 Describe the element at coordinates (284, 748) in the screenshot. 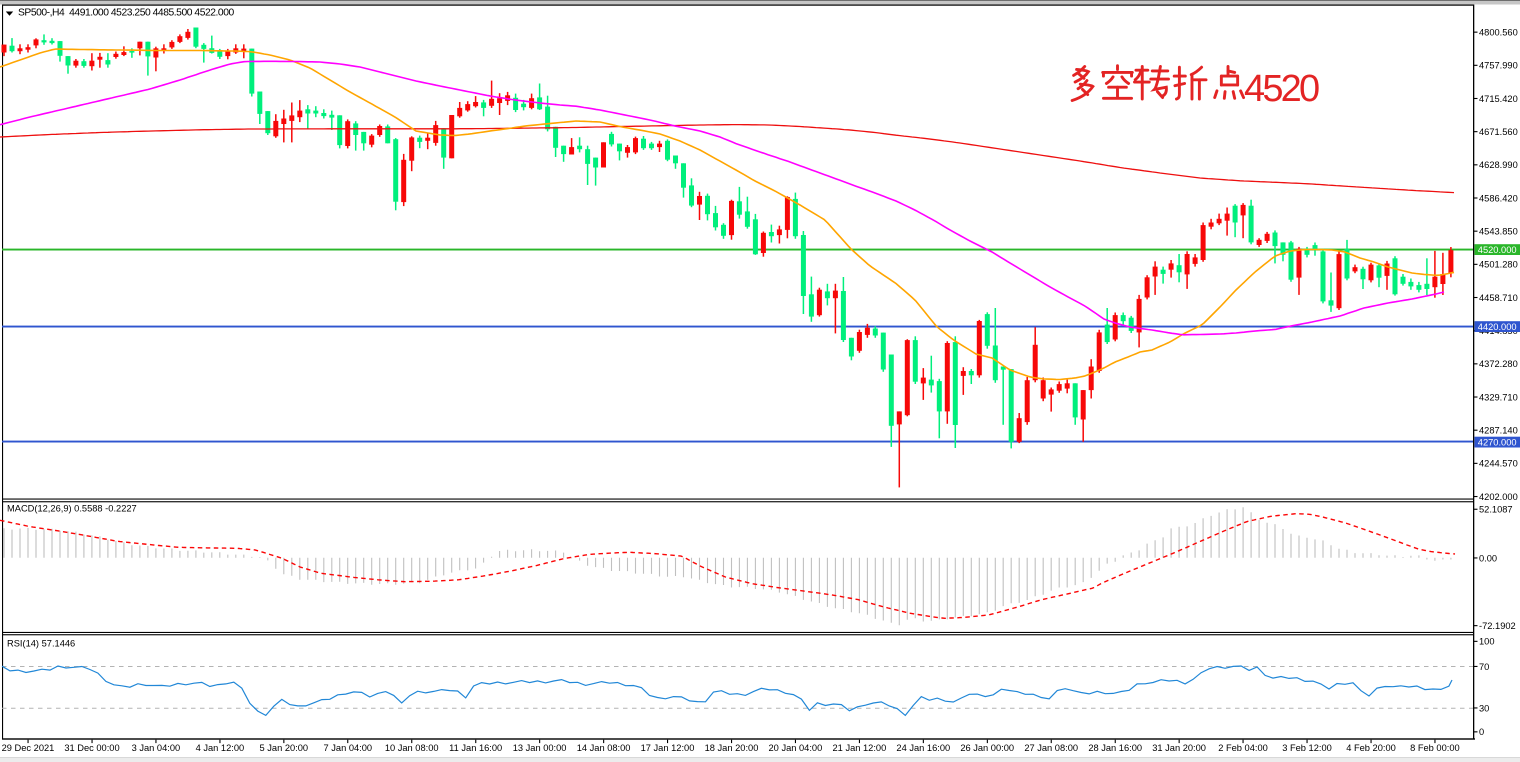

I see `svg-text: 5 Jan 20:00` at that location.